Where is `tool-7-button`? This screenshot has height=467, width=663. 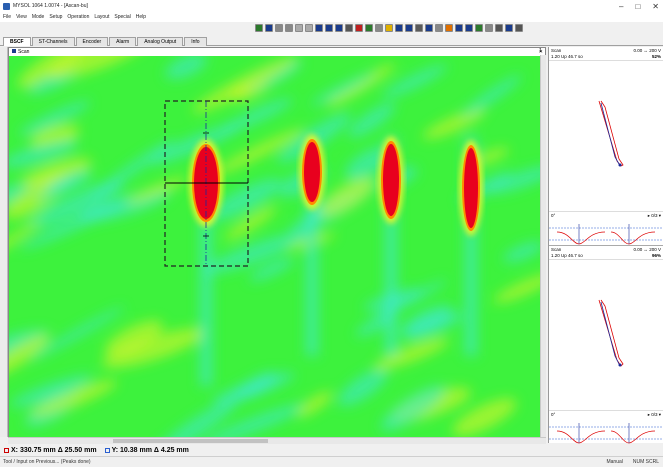
tool-7-button is located at coordinates (319, 28).